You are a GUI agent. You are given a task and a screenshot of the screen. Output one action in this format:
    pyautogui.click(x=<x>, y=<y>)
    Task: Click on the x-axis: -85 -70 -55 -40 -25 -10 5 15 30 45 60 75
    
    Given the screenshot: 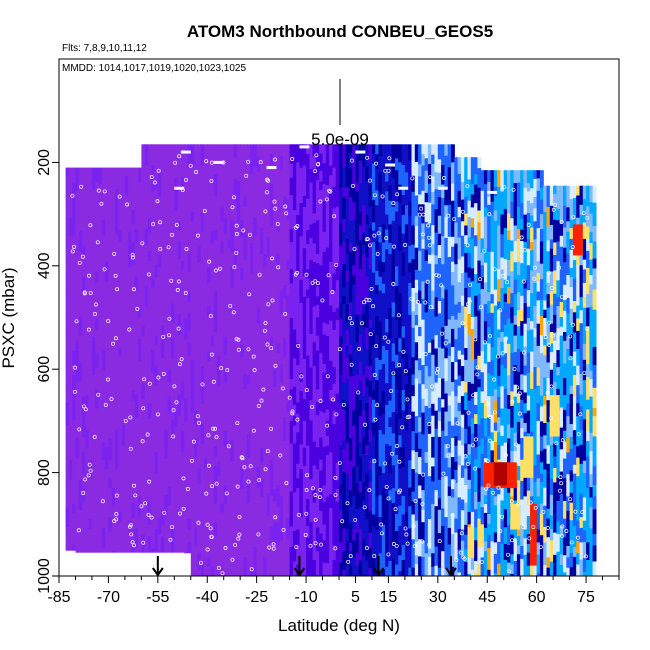 What is the action you would take?
    pyautogui.click(x=333, y=591)
    